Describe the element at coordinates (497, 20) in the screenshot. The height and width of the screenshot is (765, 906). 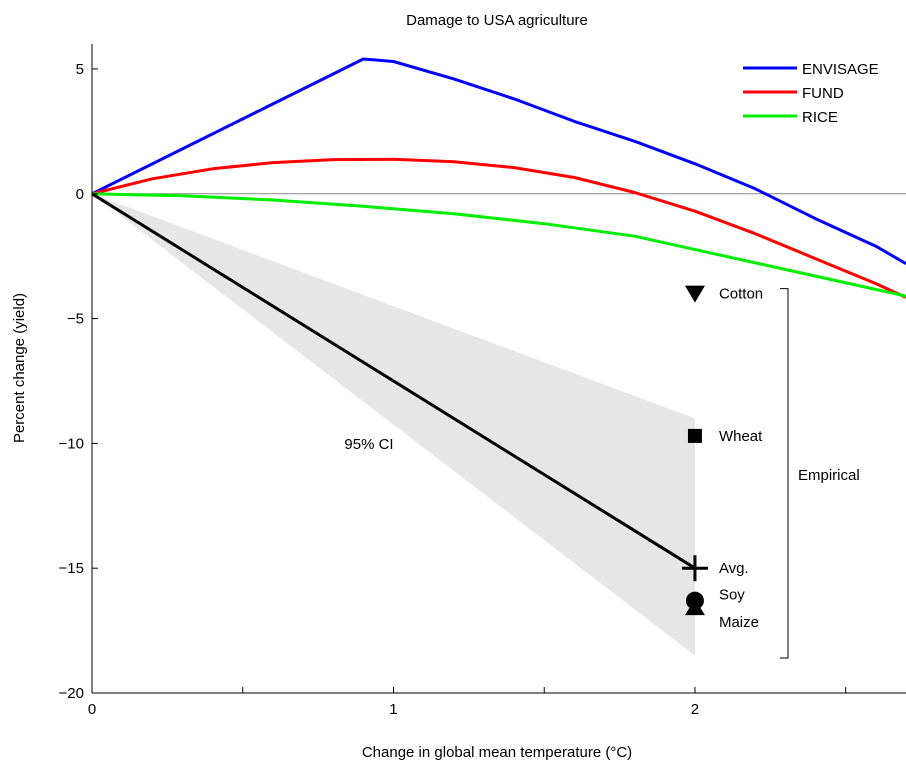
I see `chart-title: Damage to USA agriculture` at that location.